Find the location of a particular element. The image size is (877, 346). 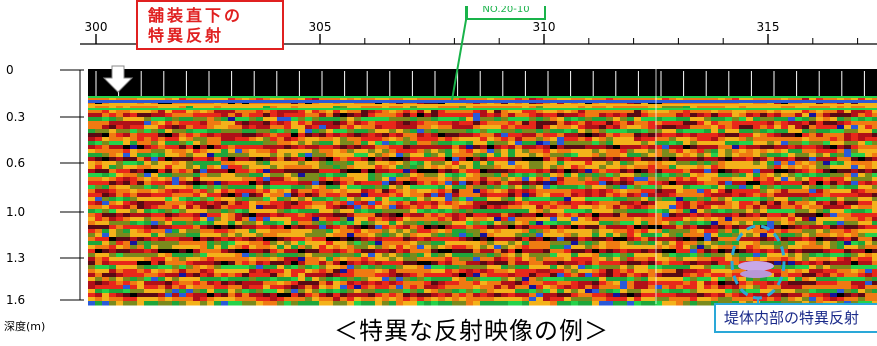

y-axis-label: 深度(m) is located at coordinates (24, 326).